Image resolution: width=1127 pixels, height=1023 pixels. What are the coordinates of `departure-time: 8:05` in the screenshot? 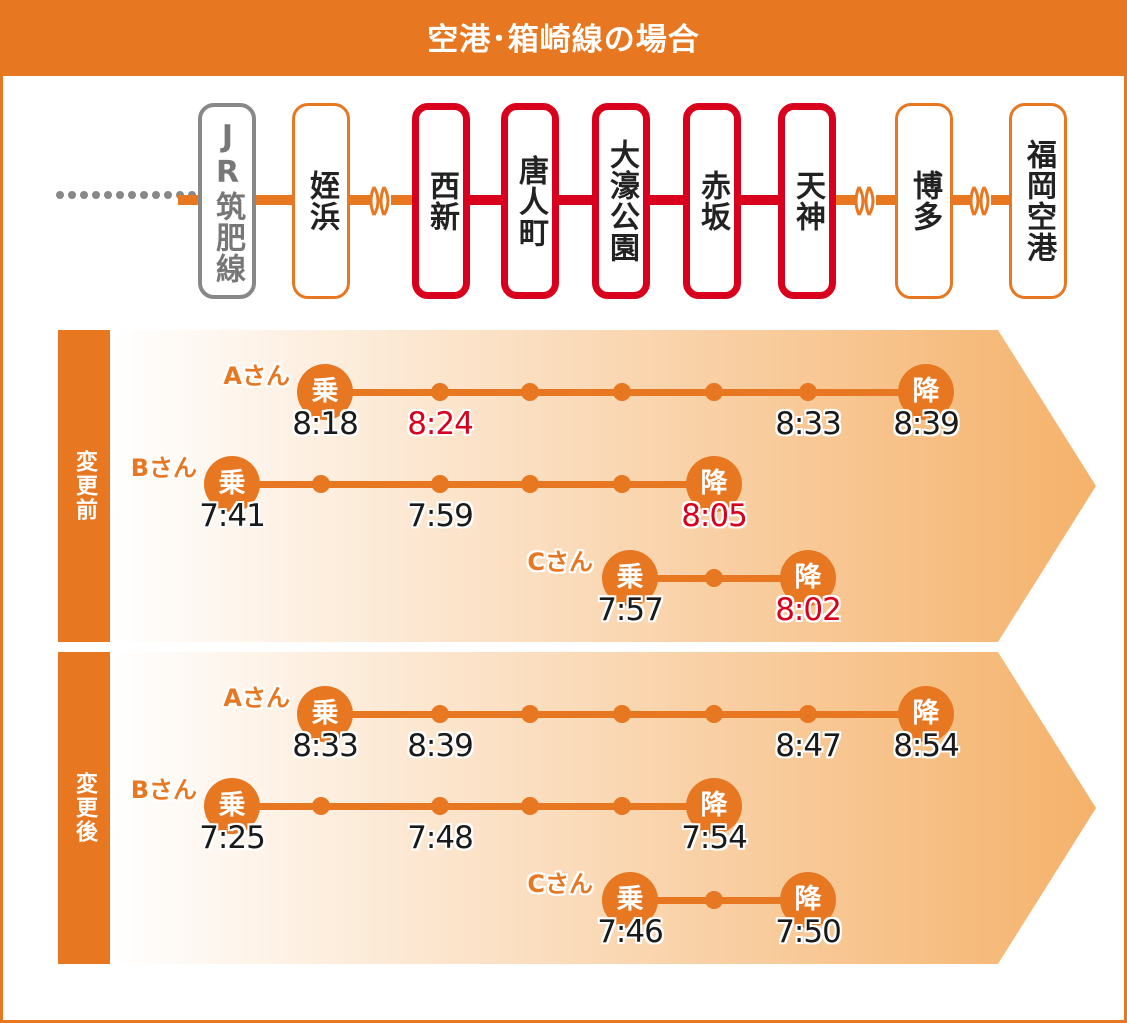 It's located at (714, 516).